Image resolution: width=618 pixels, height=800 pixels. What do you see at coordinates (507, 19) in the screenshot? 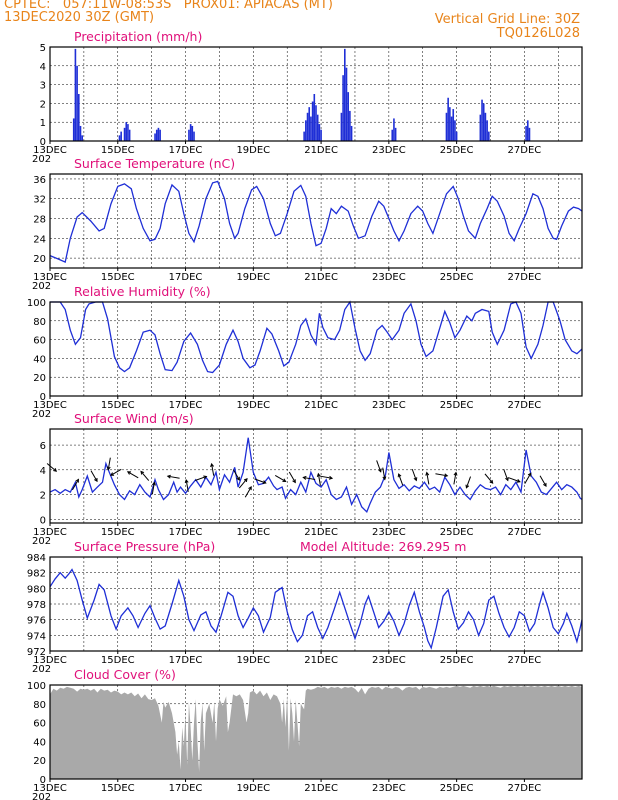
I see `header-grid-line: Vertical Grid Line: 30Z` at bounding box center [507, 19].